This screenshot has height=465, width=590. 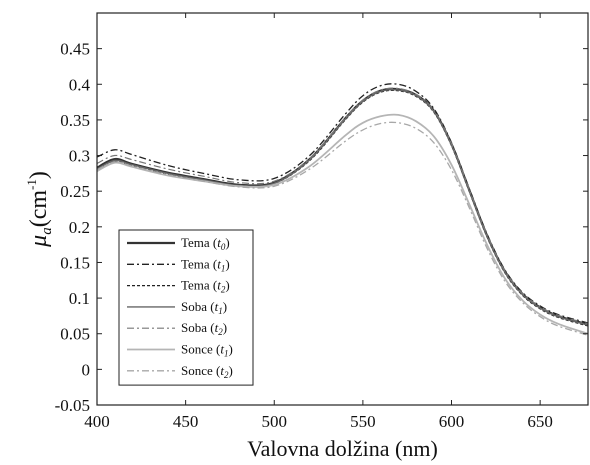 I want to click on x-axis-label: Valovna dolžina (nm), so click(x=342, y=448).